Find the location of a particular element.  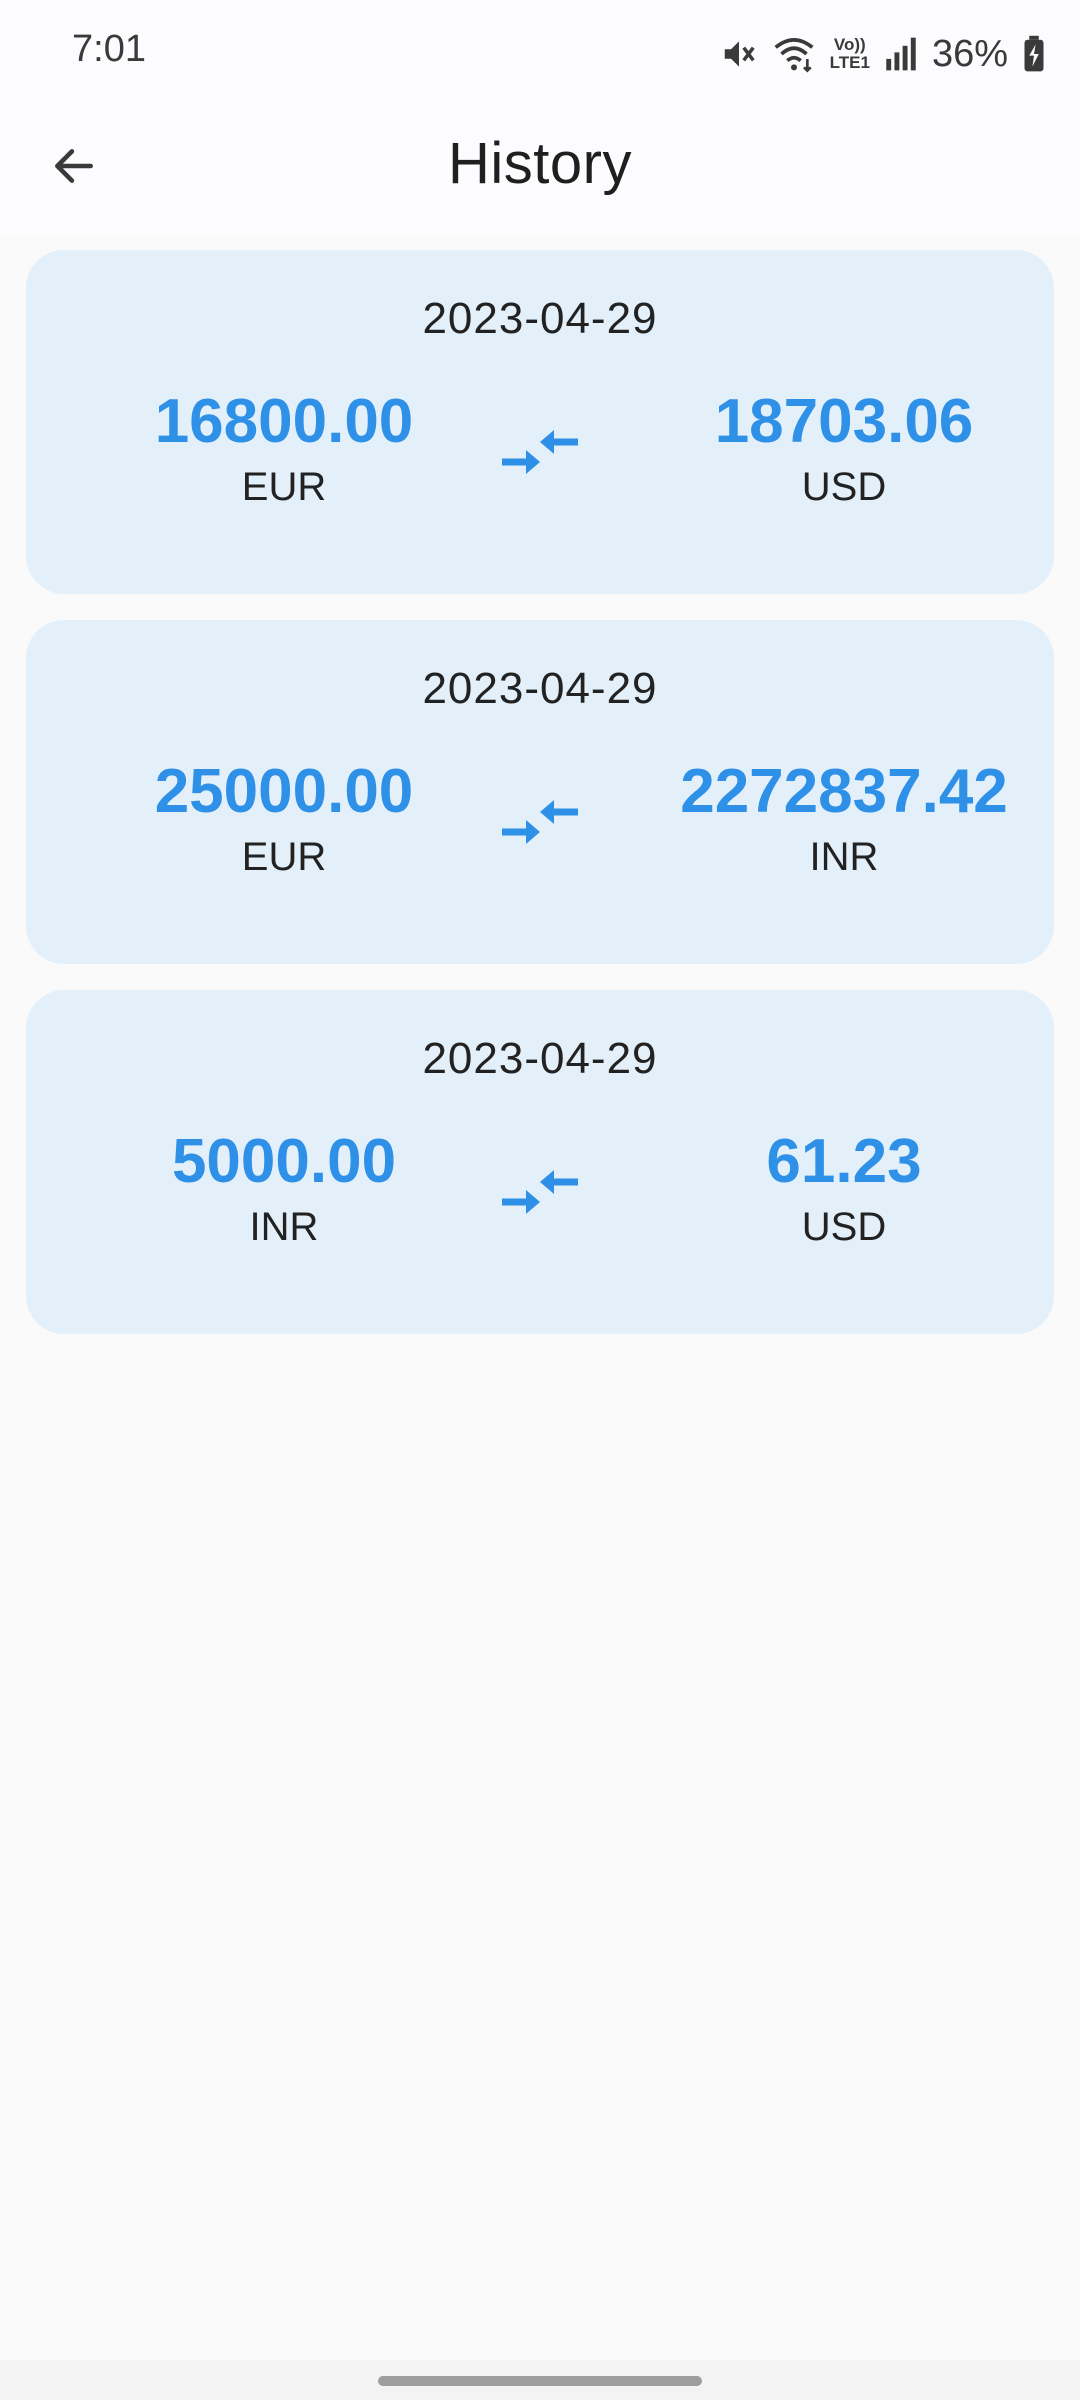

home-indicator is located at coordinates (540, 2381).